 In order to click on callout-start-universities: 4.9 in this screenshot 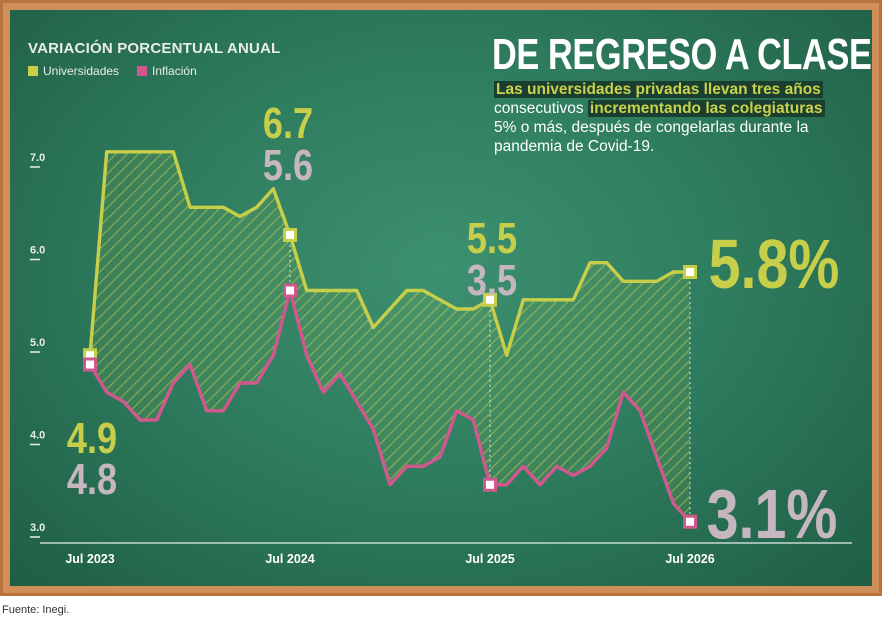, I will do `click(92, 438)`.